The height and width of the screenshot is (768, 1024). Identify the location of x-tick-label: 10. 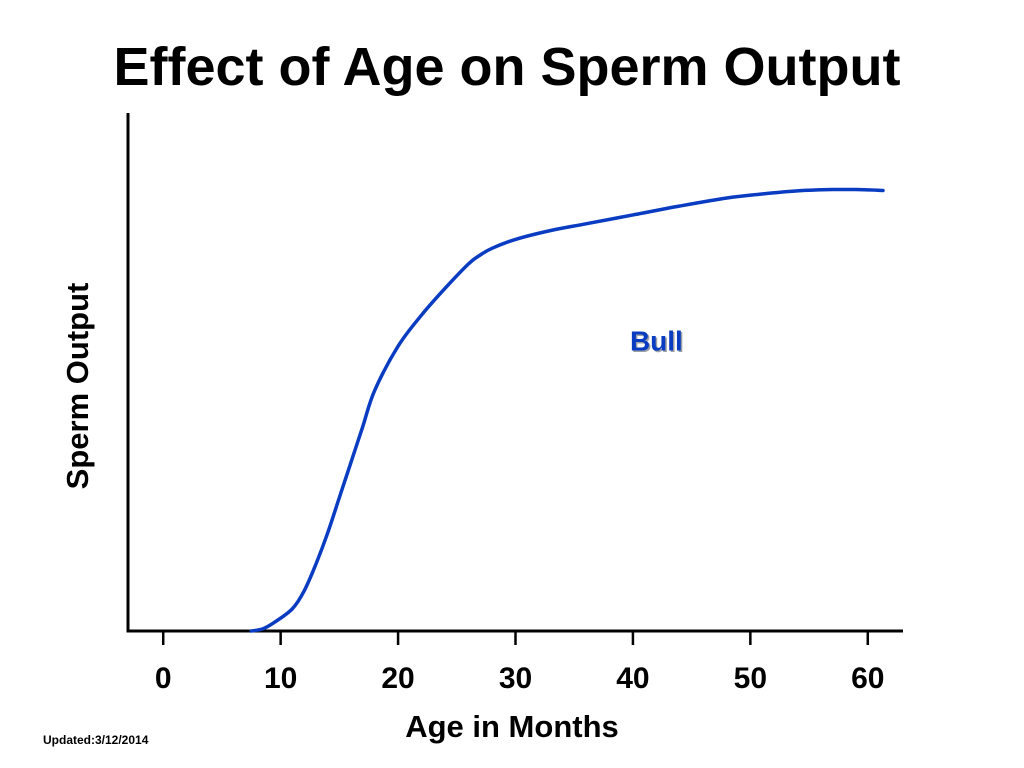
(280, 678).